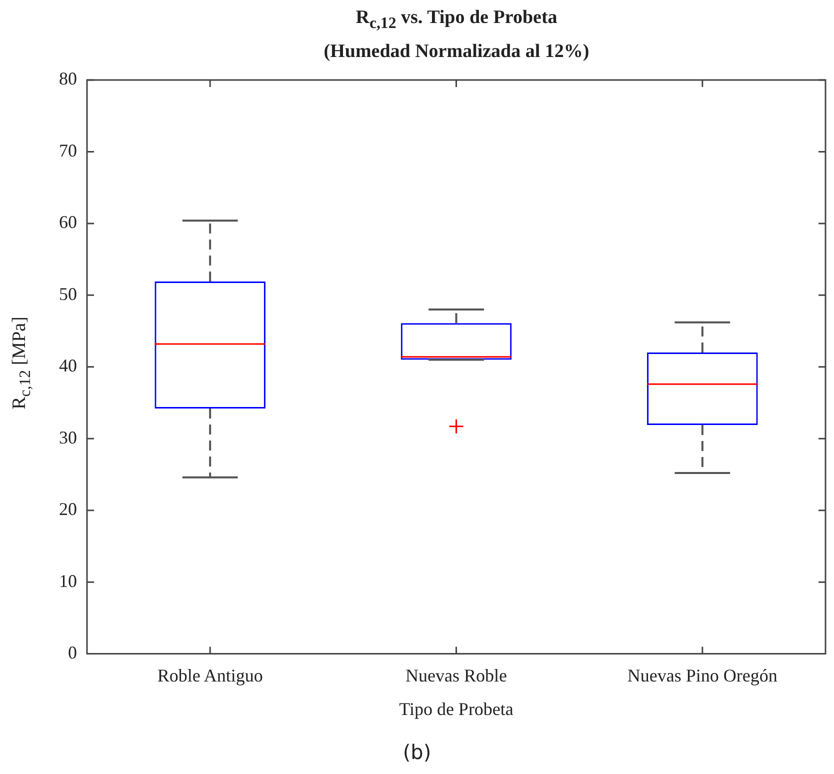 This screenshot has width=834, height=774. What do you see at coordinates (210, 675) in the screenshot?
I see `x-tick-label: Roble Antiguo` at bounding box center [210, 675].